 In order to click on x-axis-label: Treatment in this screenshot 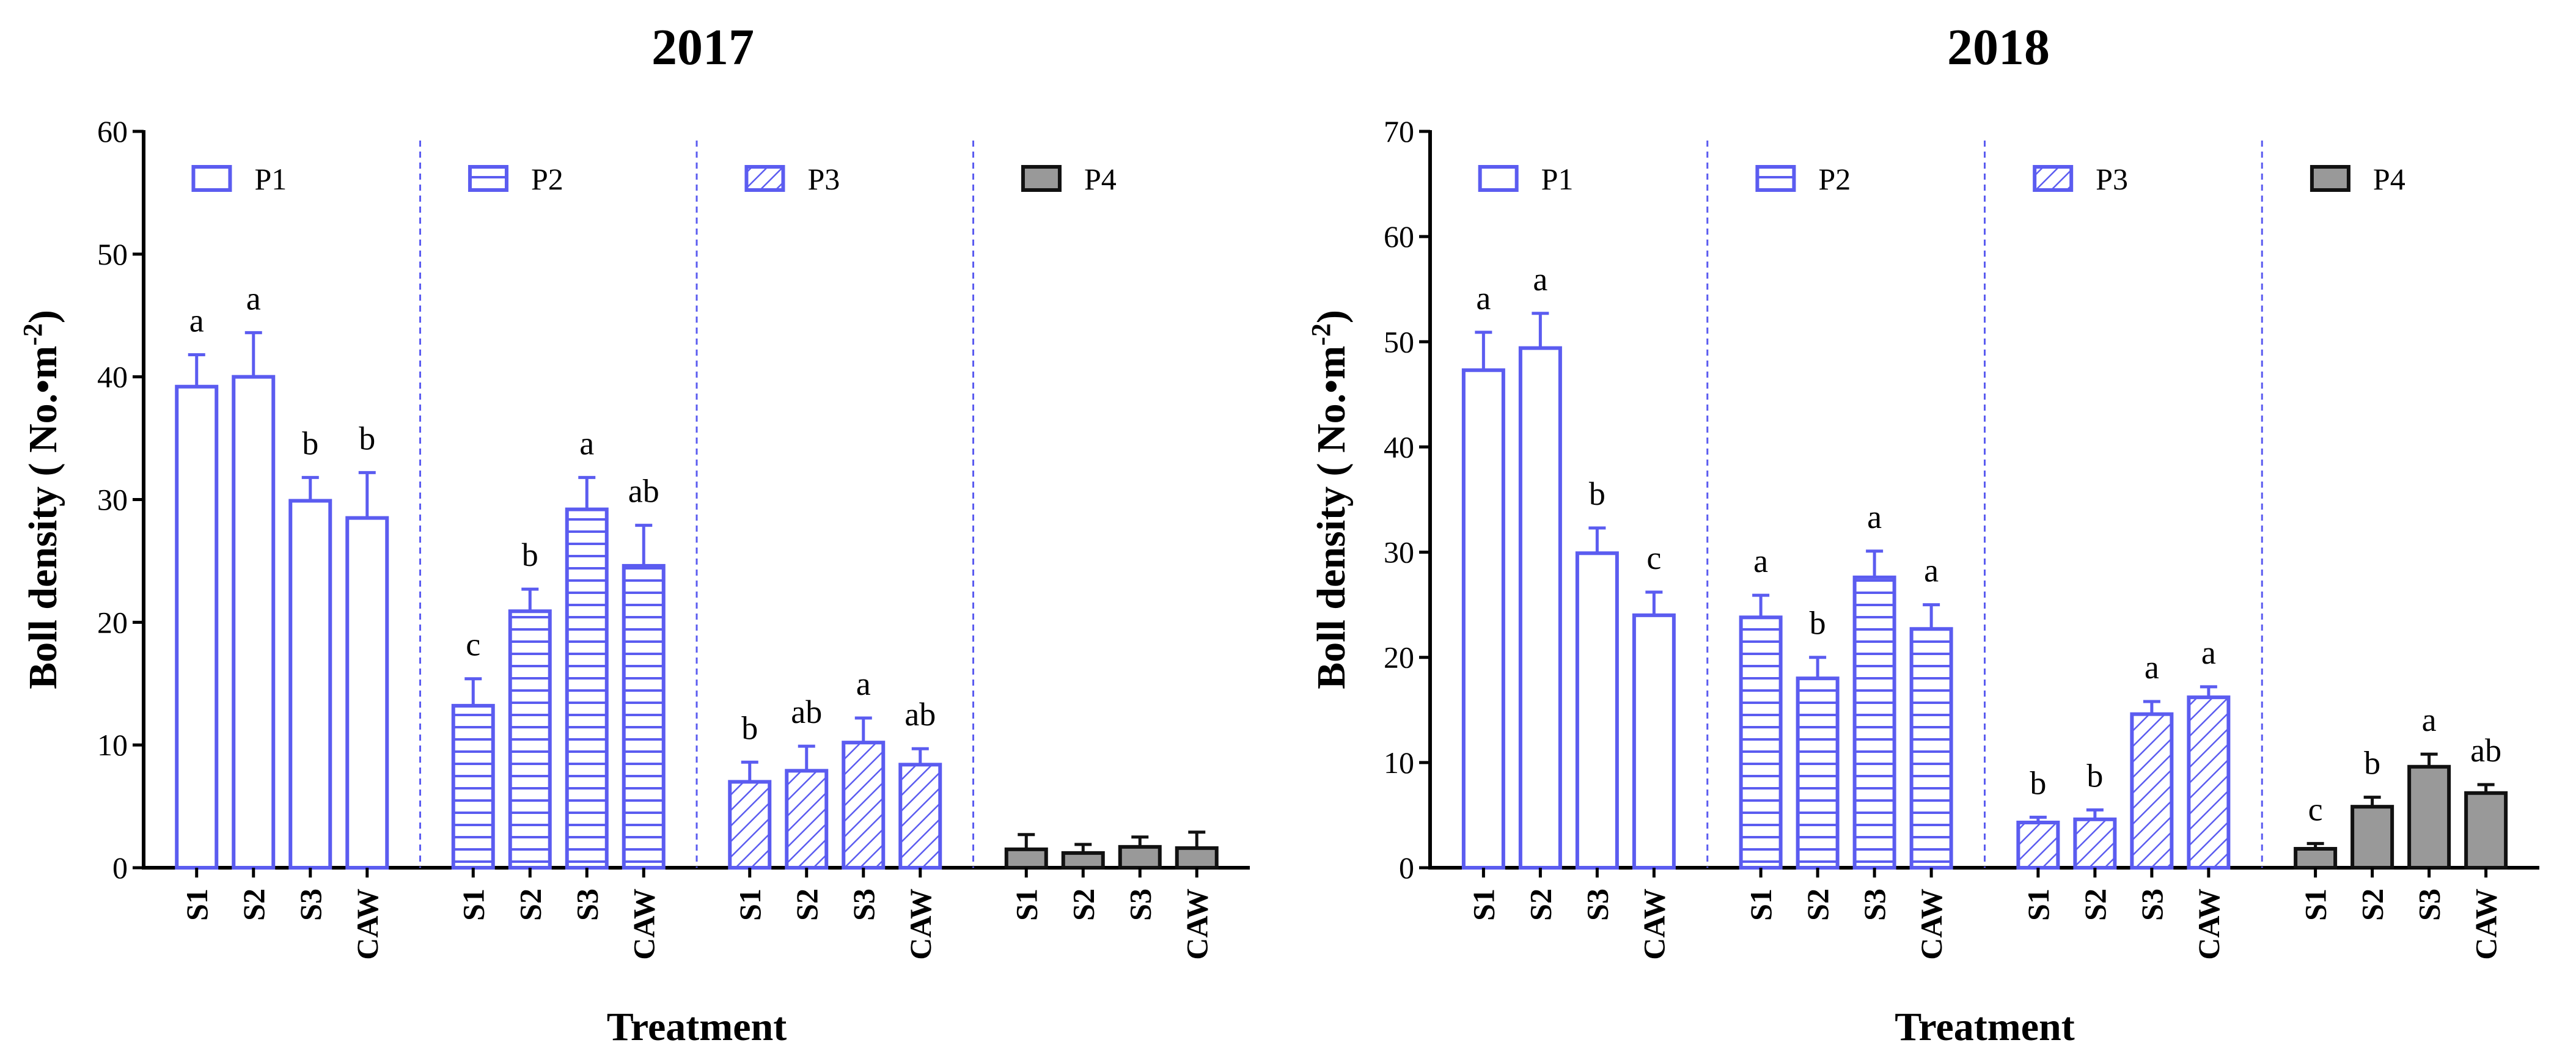, I will do `click(1984, 1027)`.